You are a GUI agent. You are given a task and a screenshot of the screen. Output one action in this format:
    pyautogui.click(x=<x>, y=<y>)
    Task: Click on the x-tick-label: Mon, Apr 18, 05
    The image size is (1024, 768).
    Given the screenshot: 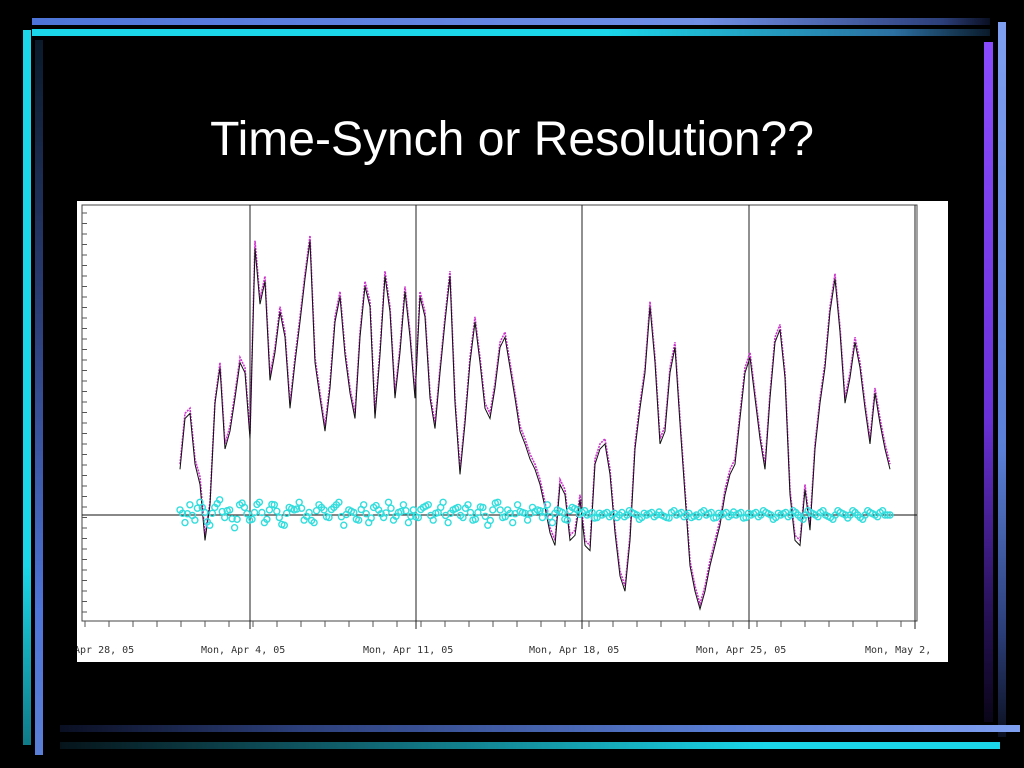 What is the action you would take?
    pyautogui.click(x=574, y=650)
    